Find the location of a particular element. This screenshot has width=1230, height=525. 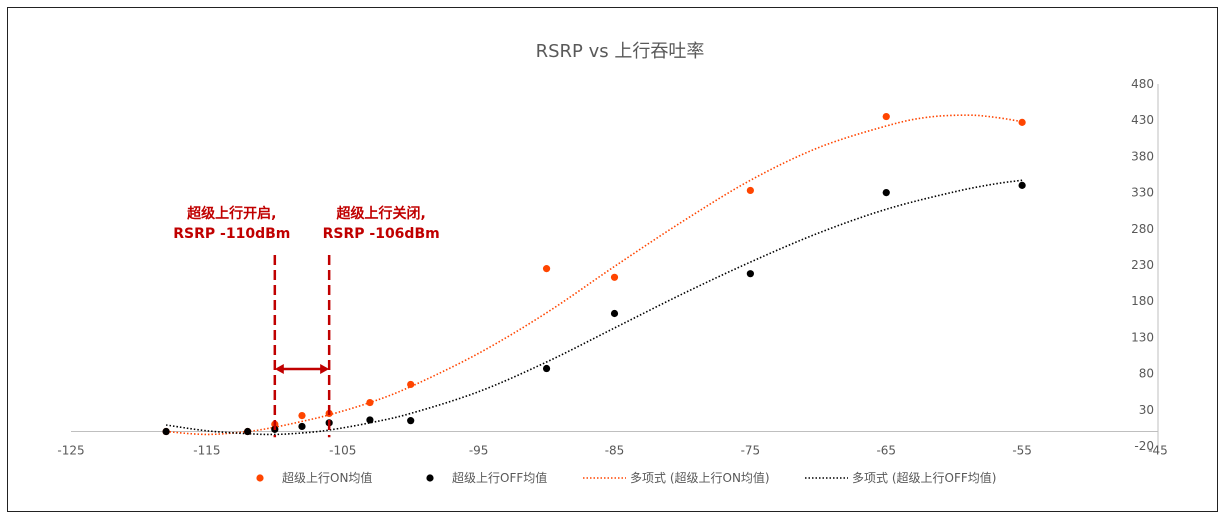

legend-item: 多项式 (超级上行OFF均值) is located at coordinates (900, 477).